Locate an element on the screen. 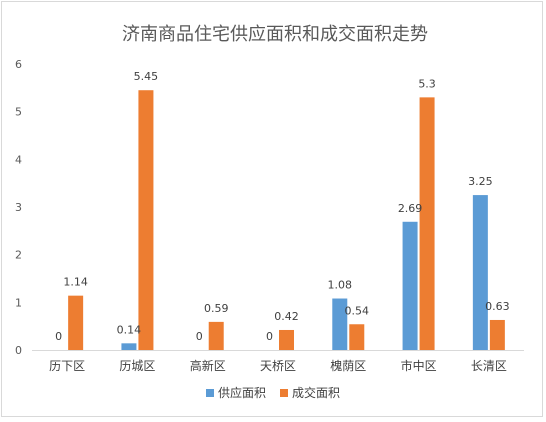  data-label: 0.42 is located at coordinates (286, 316).